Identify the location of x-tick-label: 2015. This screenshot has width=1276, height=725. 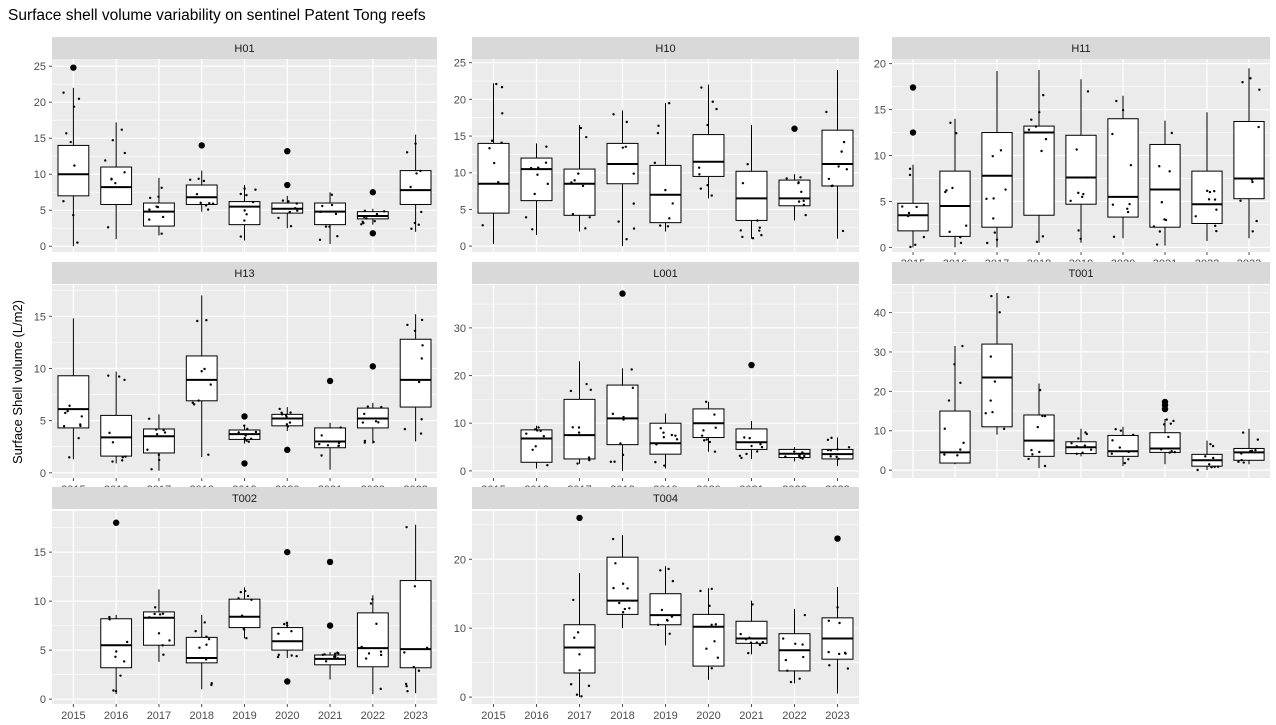
(73, 716).